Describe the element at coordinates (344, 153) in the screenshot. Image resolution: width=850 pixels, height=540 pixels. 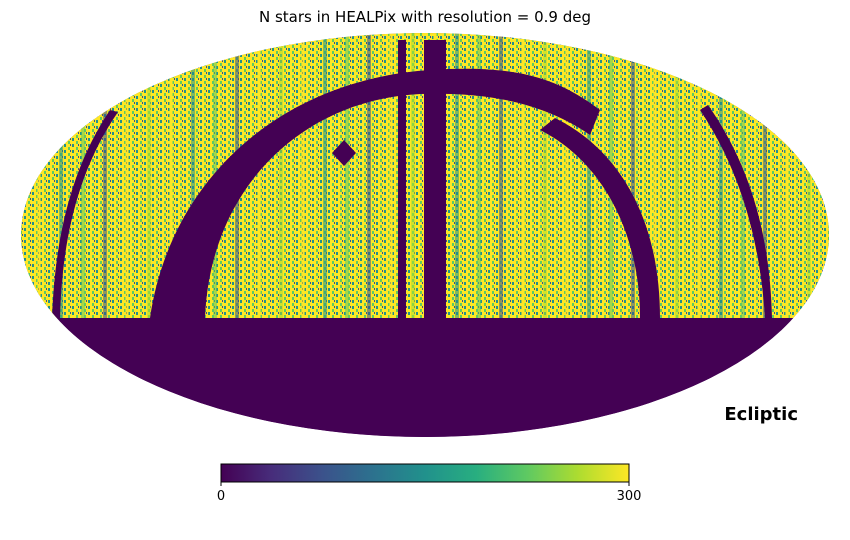
I see `diamond-gap` at that location.